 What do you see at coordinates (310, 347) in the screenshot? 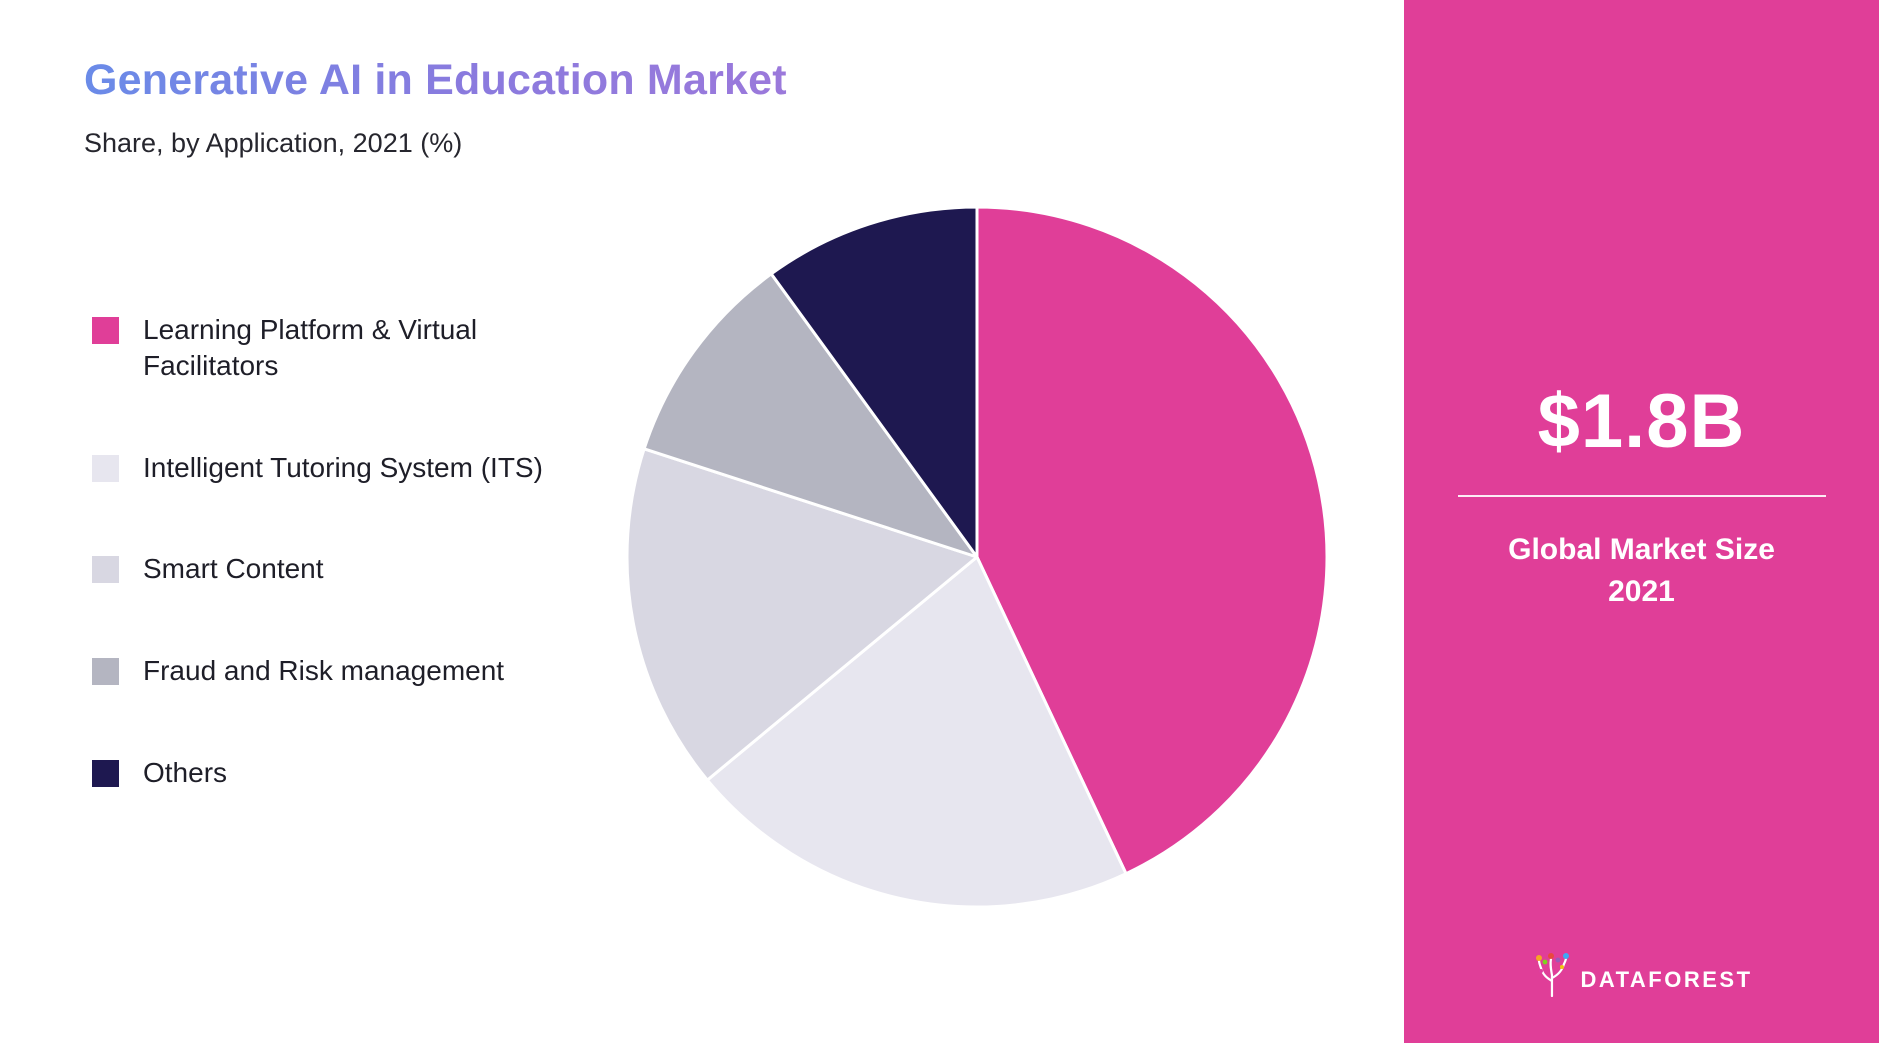
I see `legend-label: Learning Platform & Virtual Facilitators` at bounding box center [310, 347].